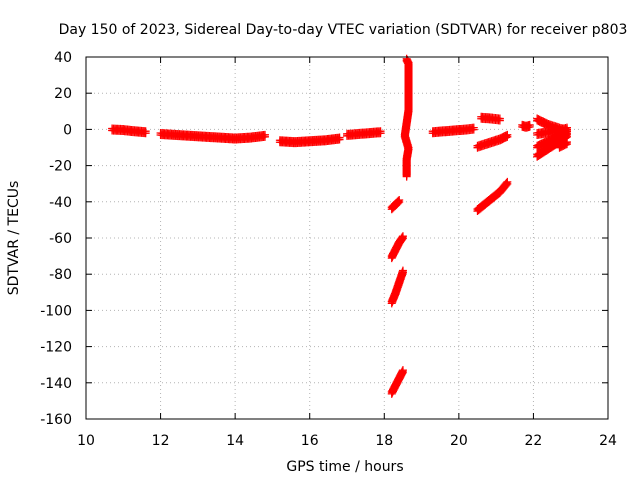 Image resolution: width=640 pixels, height=480 pixels. Describe the element at coordinates (56, 348) in the screenshot. I see `y-tick-label: -120` at that location.